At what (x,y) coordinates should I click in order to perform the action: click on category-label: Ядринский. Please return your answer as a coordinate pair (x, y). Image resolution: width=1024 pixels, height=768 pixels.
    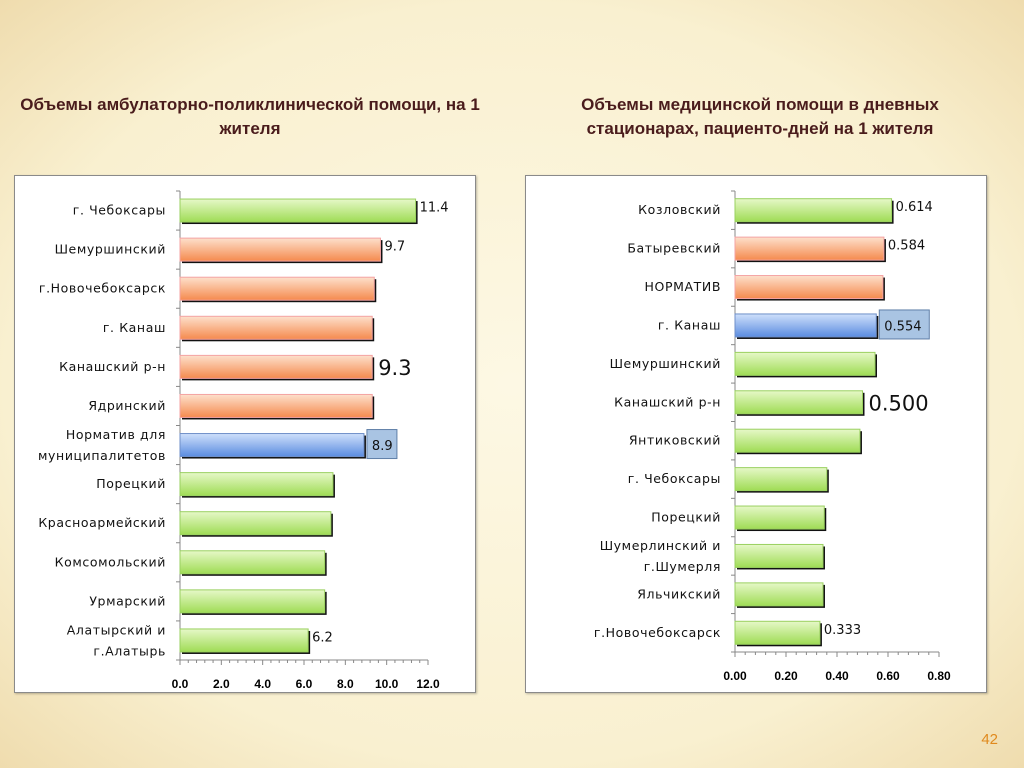
    Looking at the image, I should click on (127, 405).